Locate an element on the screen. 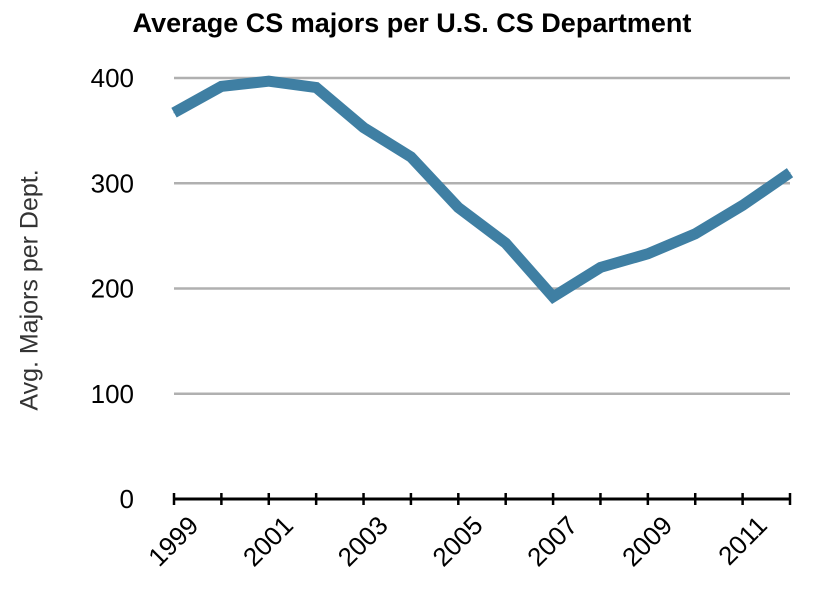 This screenshot has height=610, width=824. x-axis is located at coordinates (482, 499).